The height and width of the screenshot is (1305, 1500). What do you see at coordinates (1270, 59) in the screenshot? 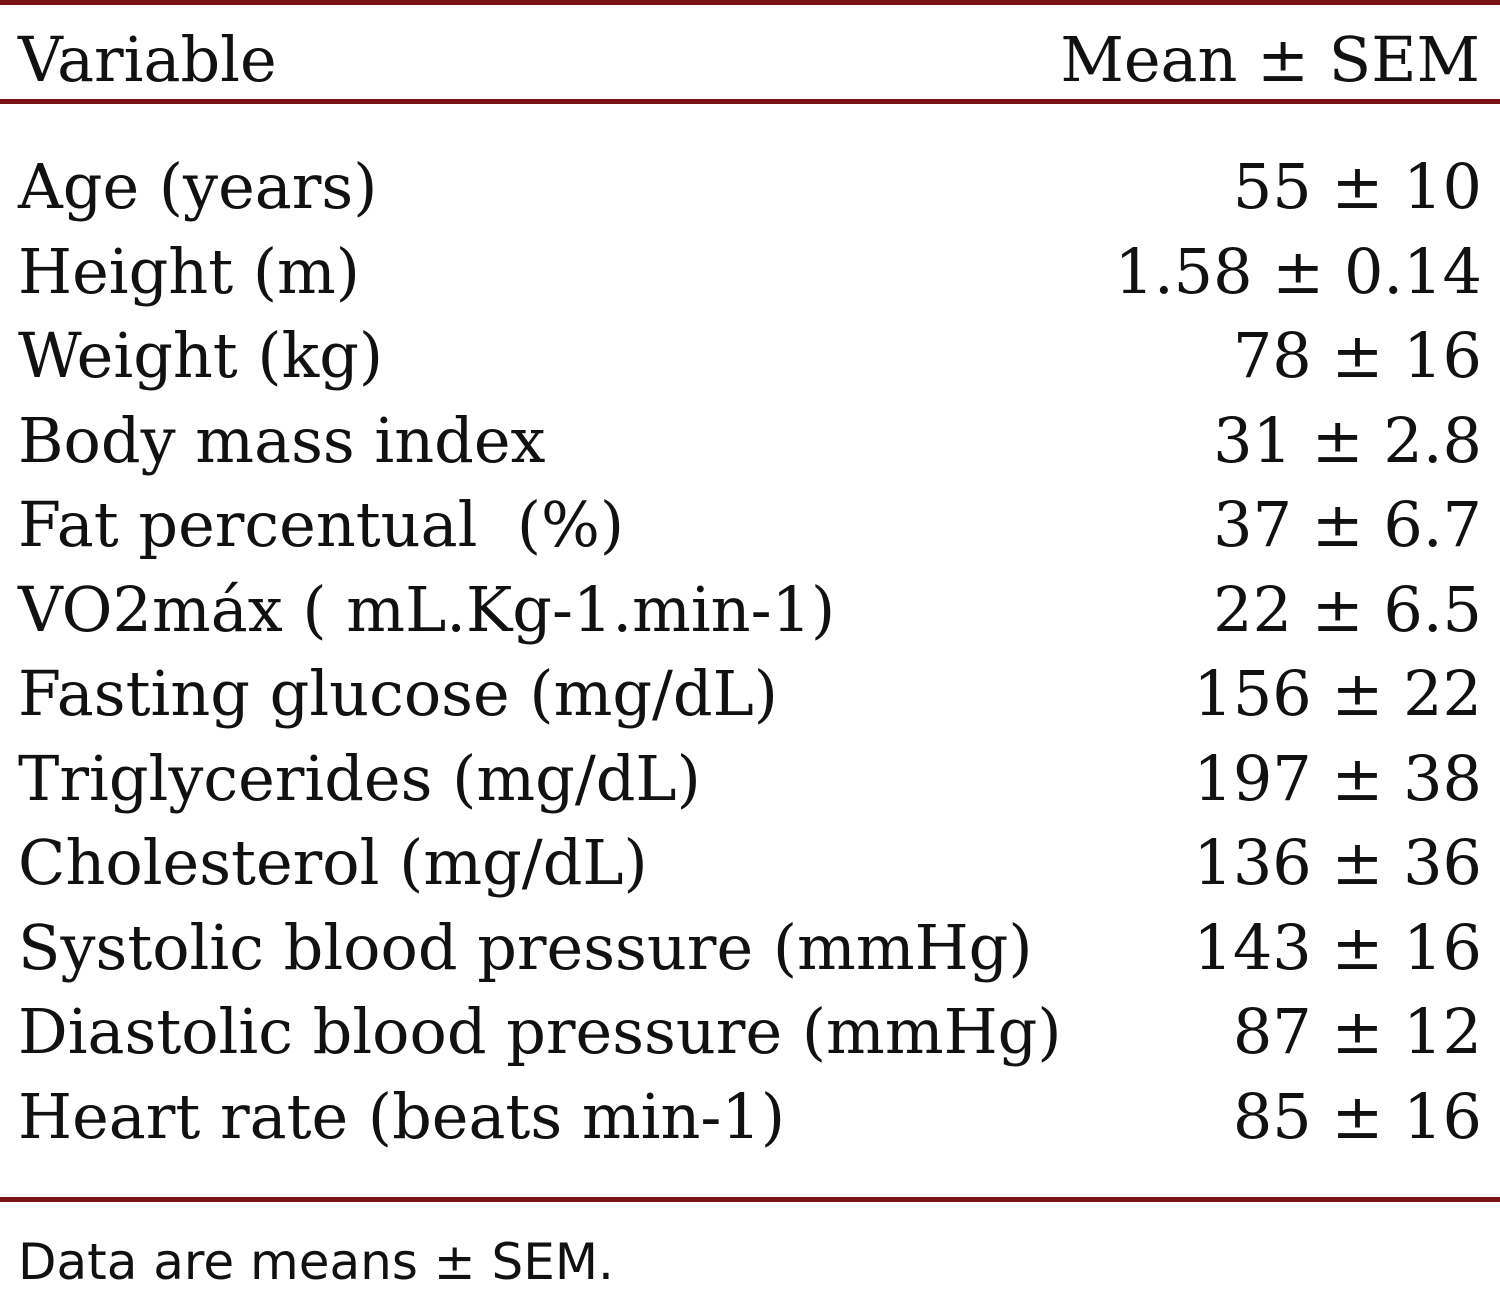
I see `header-mean-sem: Mean ± SEM` at bounding box center [1270, 59].